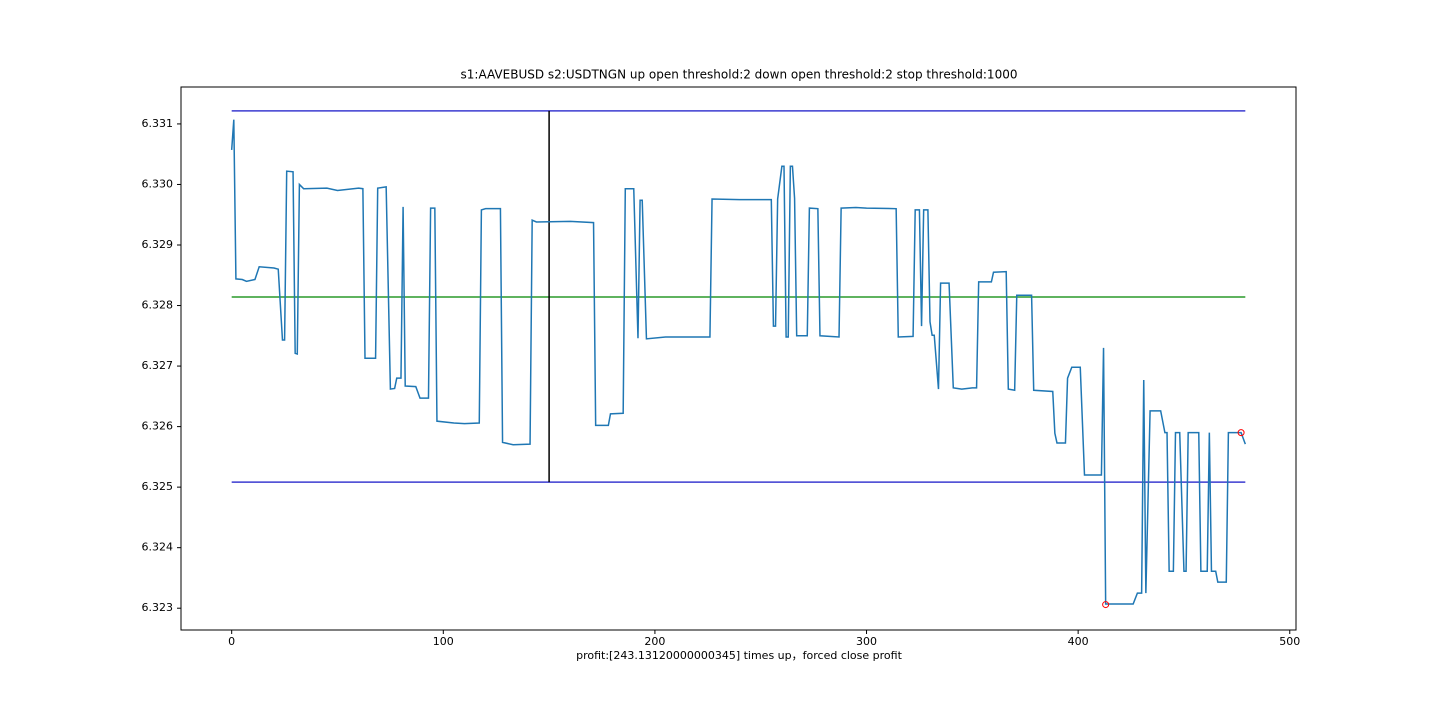  I want to click on x-tick-label: 300, so click(866, 641).